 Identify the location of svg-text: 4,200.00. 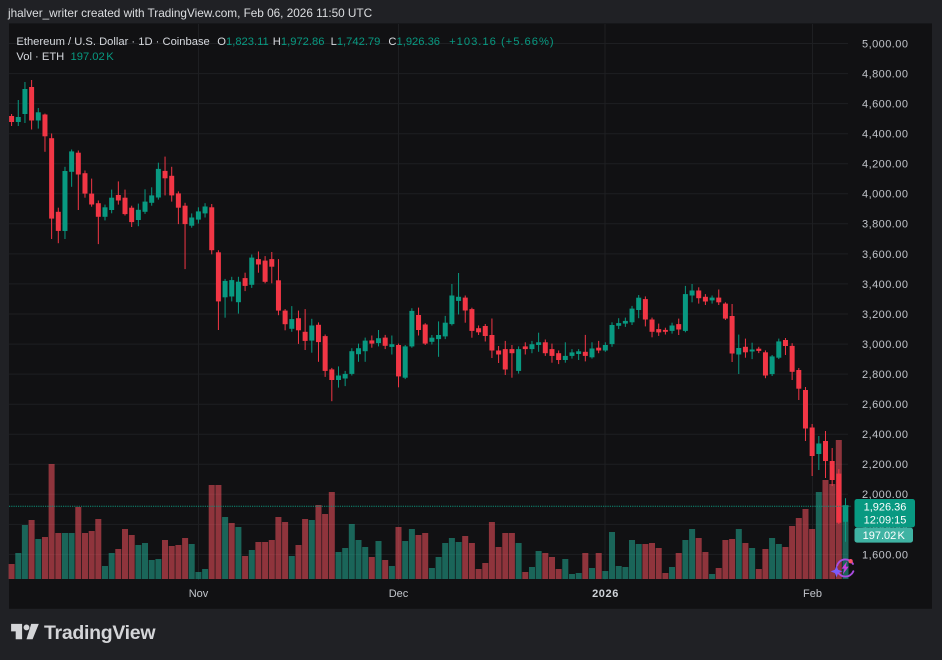
(885, 165).